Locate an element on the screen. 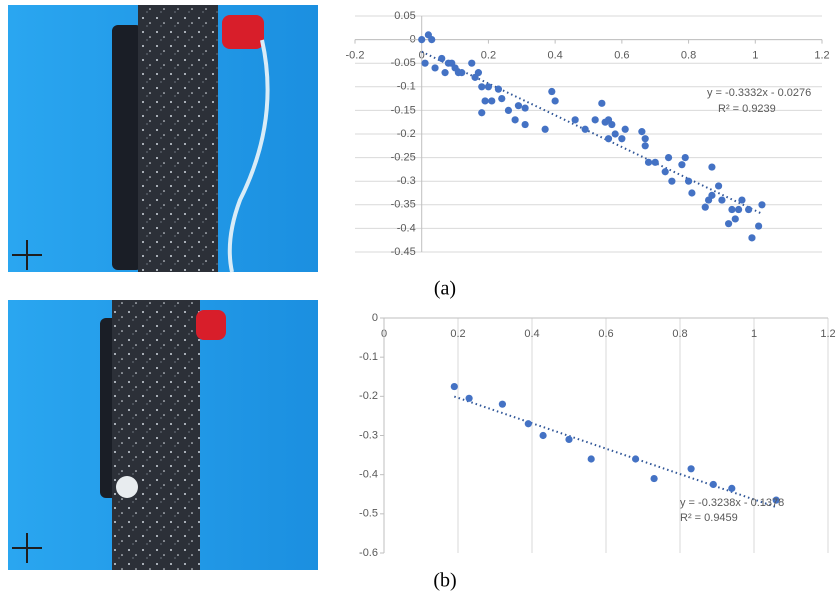 This screenshot has width=838, height=600. caption: (b) is located at coordinates (444, 581).